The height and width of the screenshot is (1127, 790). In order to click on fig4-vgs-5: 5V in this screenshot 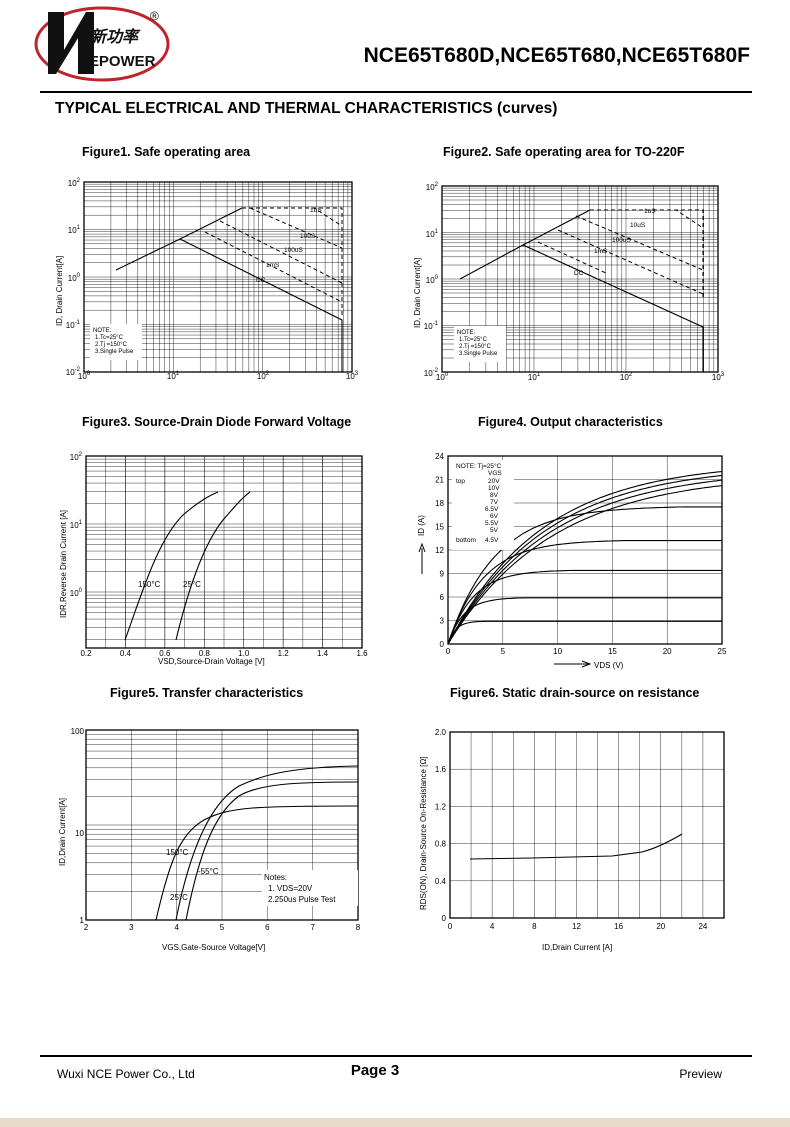, I will do `click(494, 530)`.